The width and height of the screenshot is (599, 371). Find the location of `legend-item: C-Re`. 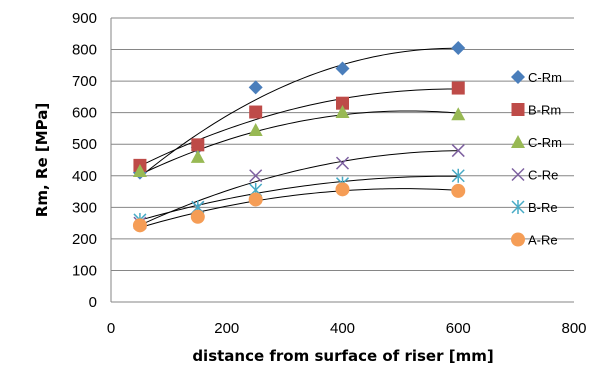

legend-item: C-Re is located at coordinates (534, 175).